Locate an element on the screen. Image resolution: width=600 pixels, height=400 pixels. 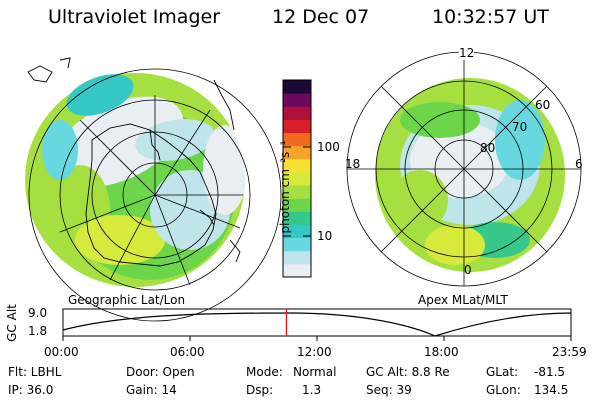
glon-label: GLon: is located at coordinates (503, 390).